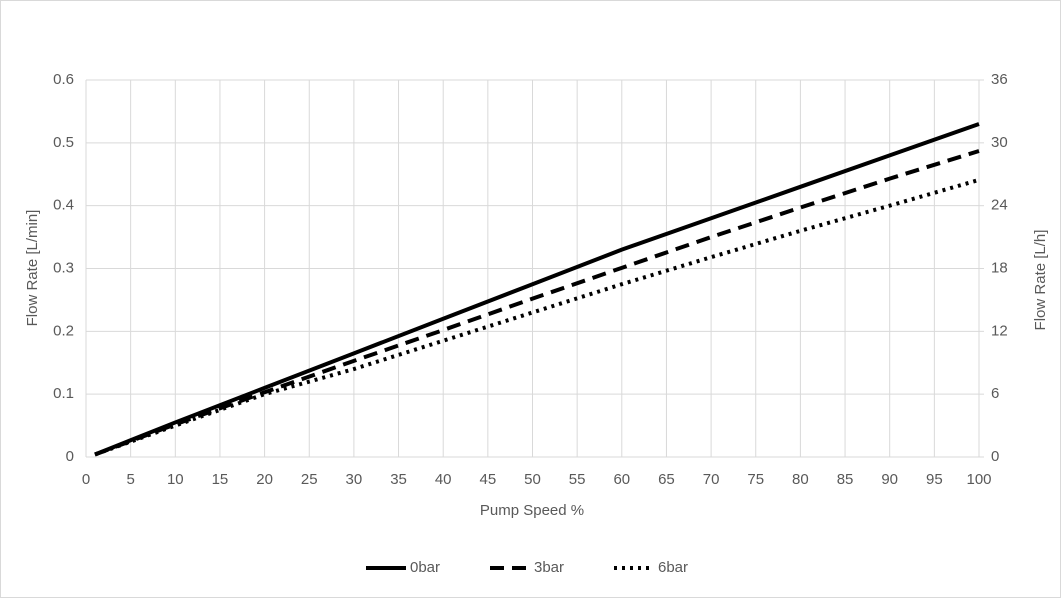 The image size is (1061, 598). I want to click on y2-tick-label: 0, so click(995, 456).